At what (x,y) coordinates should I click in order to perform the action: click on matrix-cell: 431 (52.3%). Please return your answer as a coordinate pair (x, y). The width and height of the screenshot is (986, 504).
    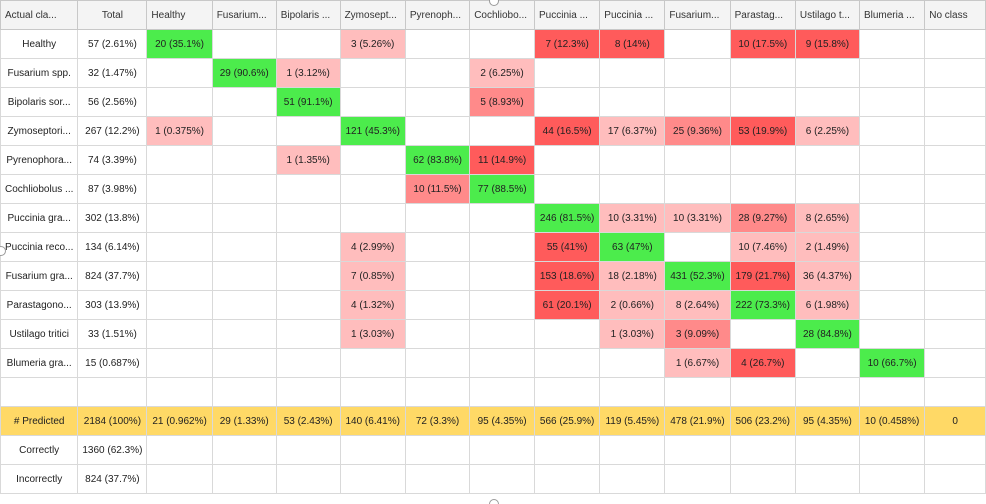
    Looking at the image, I should click on (697, 276).